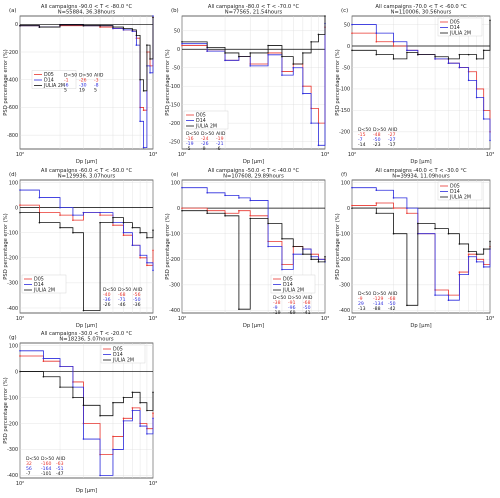 The width and height of the screenshot is (500, 498). What do you see at coordinates (392, 135) in the screenshot?
I see `table-cell: -27` at bounding box center [392, 135].